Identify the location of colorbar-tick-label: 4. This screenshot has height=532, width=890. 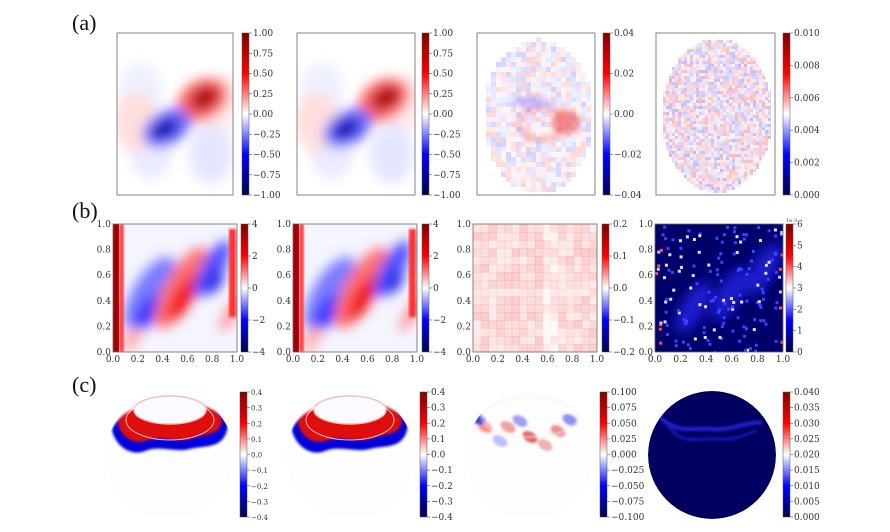
(255, 225).